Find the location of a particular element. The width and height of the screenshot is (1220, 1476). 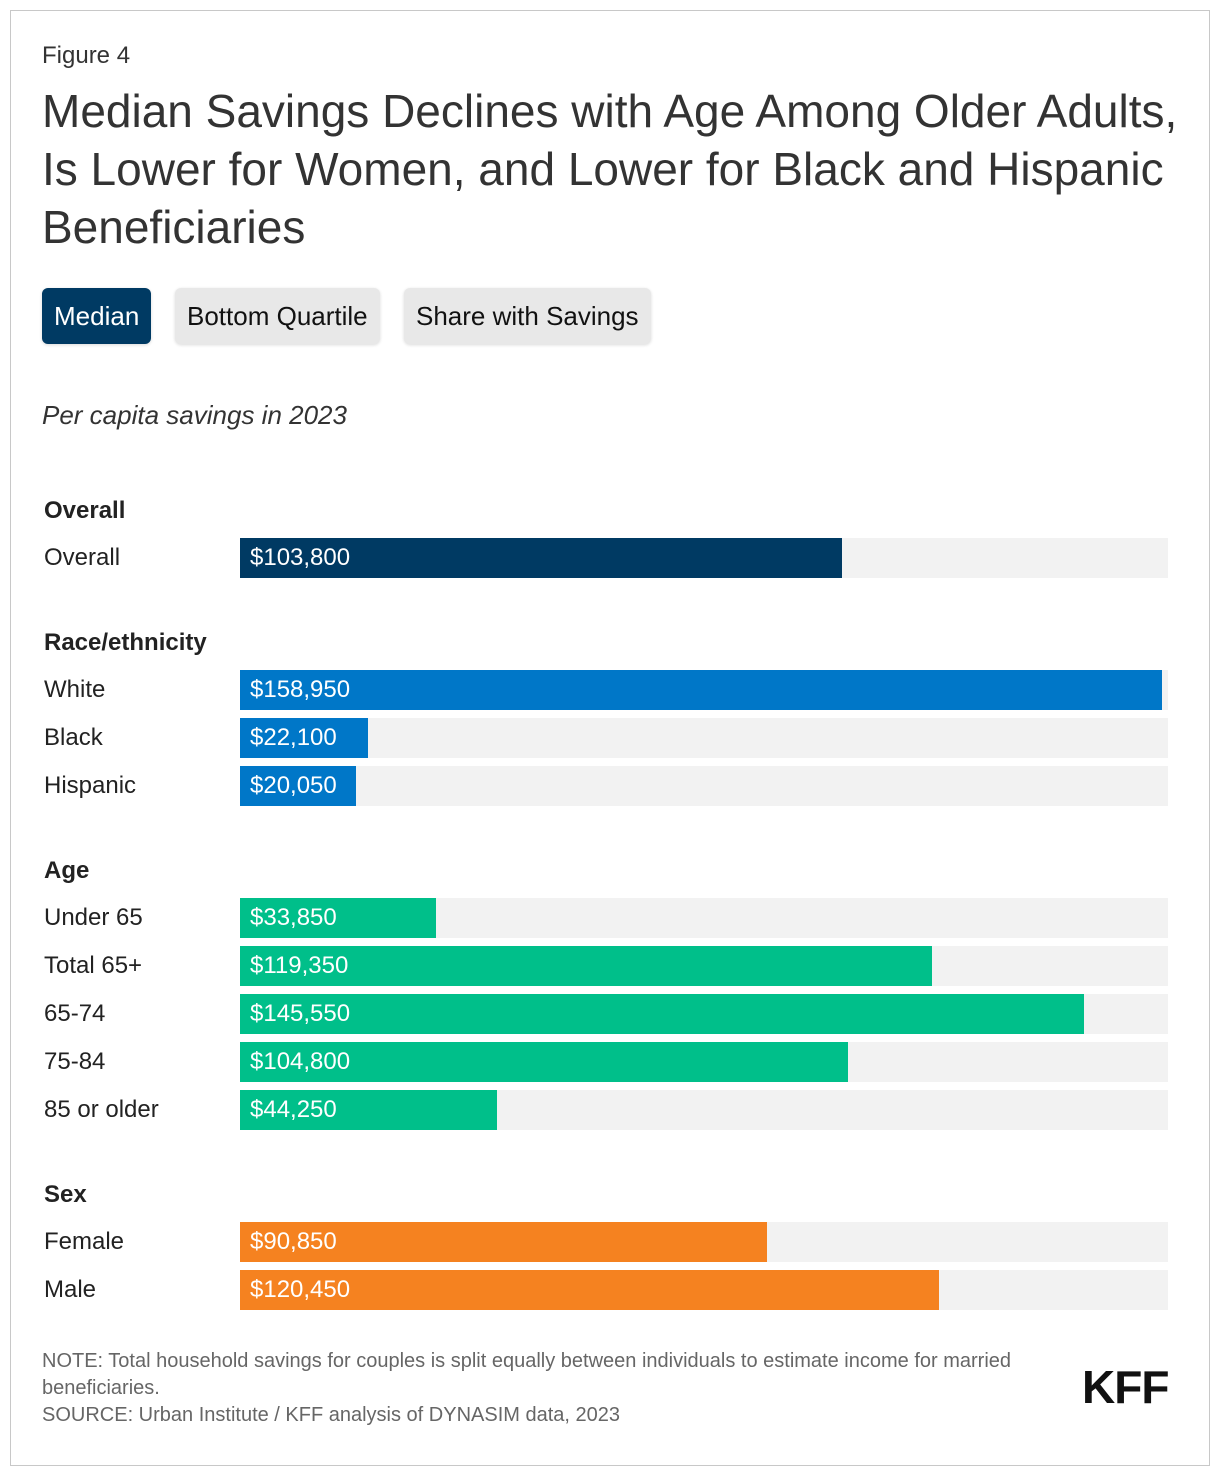

value-label: $33,850 is located at coordinates (293, 917).